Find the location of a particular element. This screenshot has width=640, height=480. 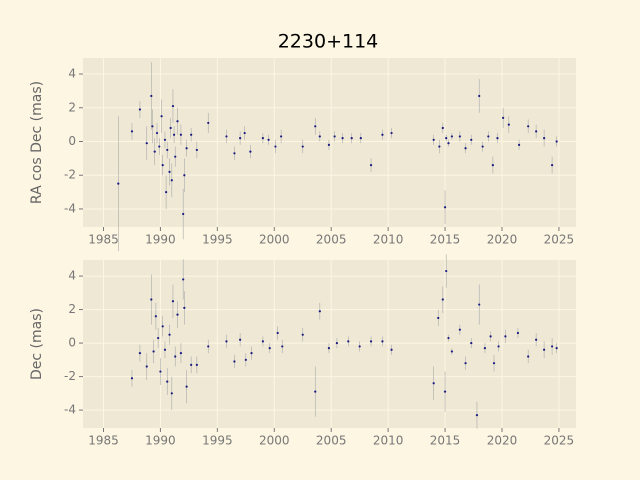

y-axis-label: Dec (mas) is located at coordinates (37, 344).